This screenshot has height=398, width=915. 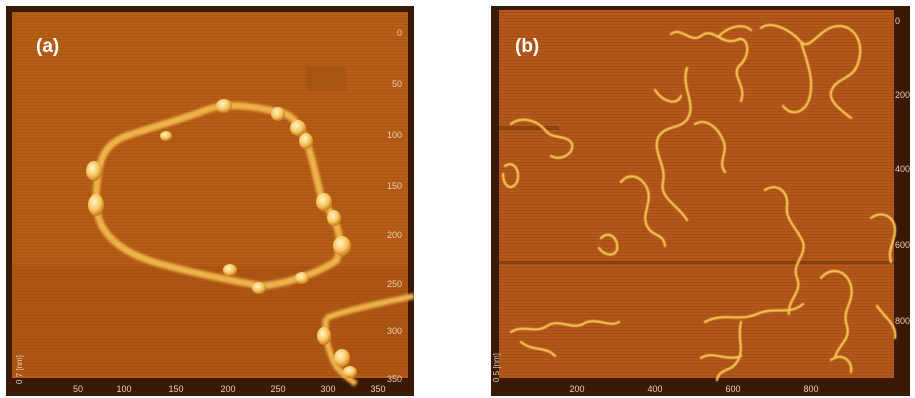 I want to click on z-scale-label: 0 5 [nm], so click(x=496, y=367).